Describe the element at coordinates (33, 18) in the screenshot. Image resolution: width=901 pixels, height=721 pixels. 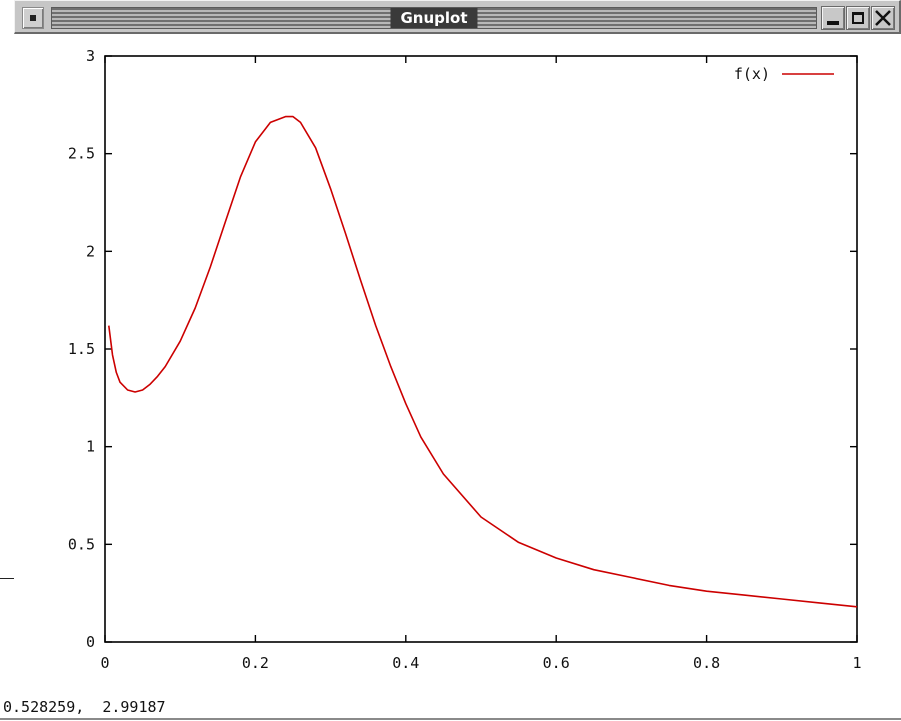
I see `window-menu-icon` at that location.